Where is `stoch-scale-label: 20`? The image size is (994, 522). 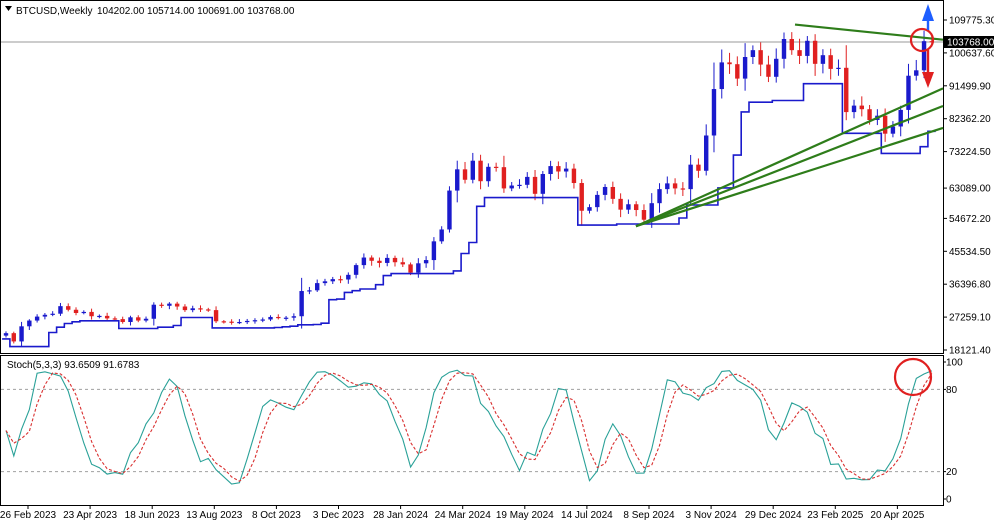 stoch-scale-label: 20 is located at coordinates (952, 472).